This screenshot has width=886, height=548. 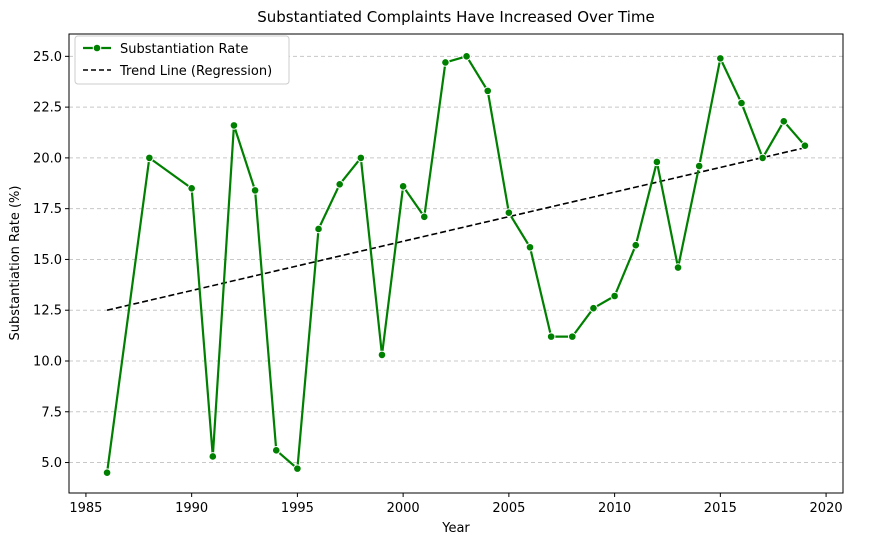 I want to click on x-tick-label: 2005, so click(x=508, y=508).